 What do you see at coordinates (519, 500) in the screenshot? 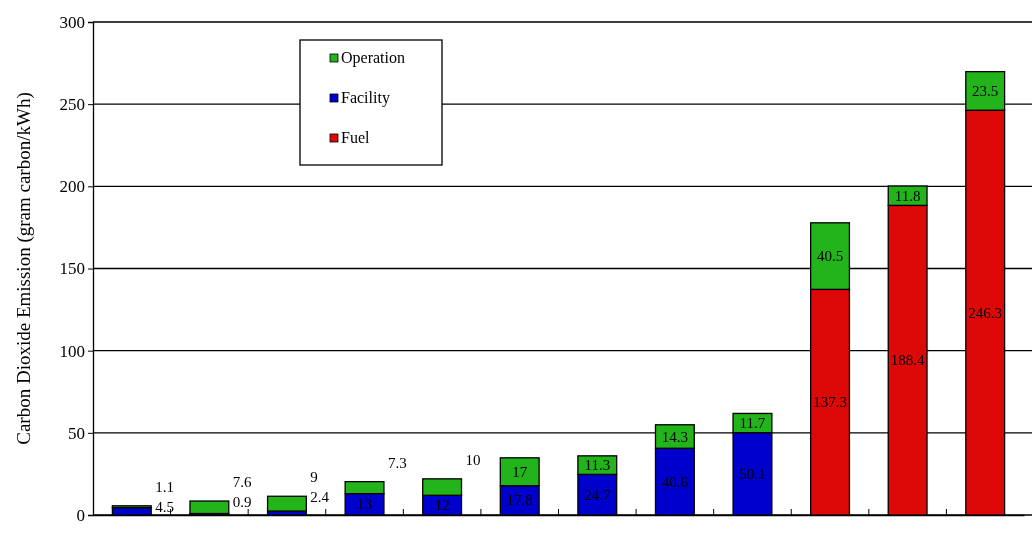
I see `data-label: 17.8` at bounding box center [519, 500].